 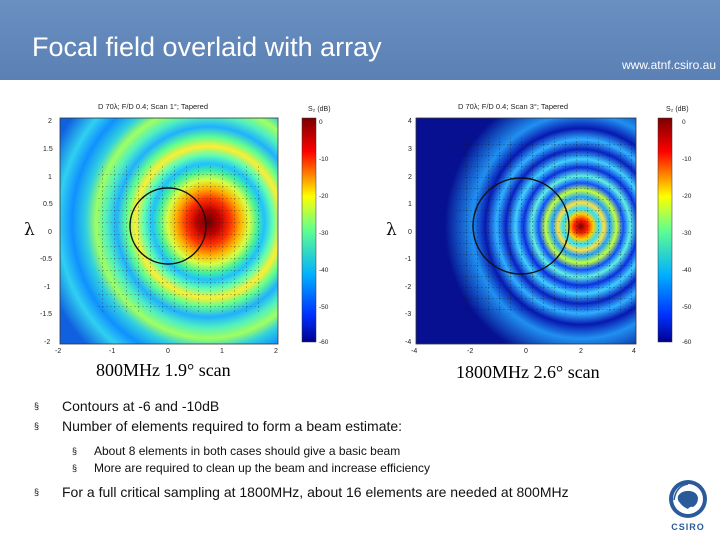 What do you see at coordinates (688, 527) in the screenshot?
I see `logo-text: CSIRO` at bounding box center [688, 527].